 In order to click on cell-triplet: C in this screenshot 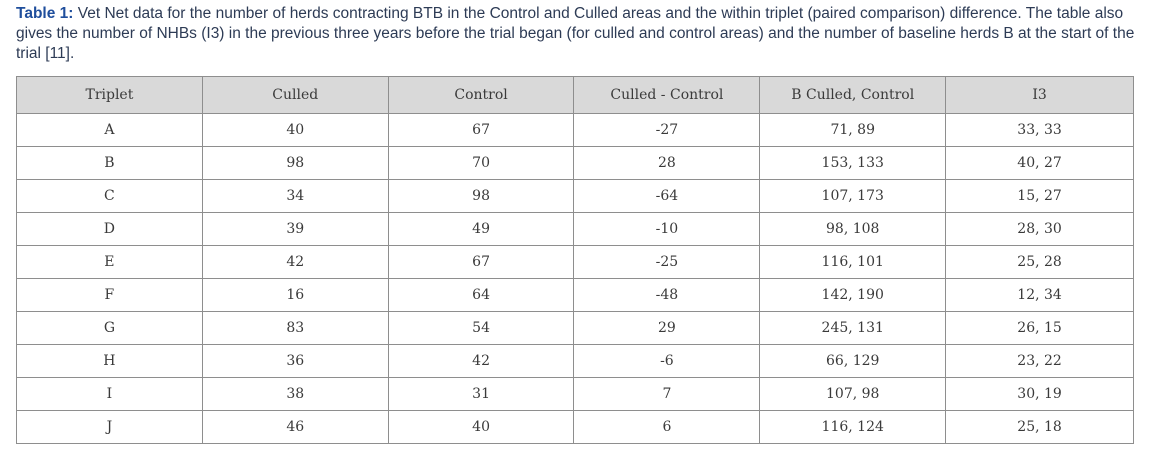, I will do `click(109, 196)`.